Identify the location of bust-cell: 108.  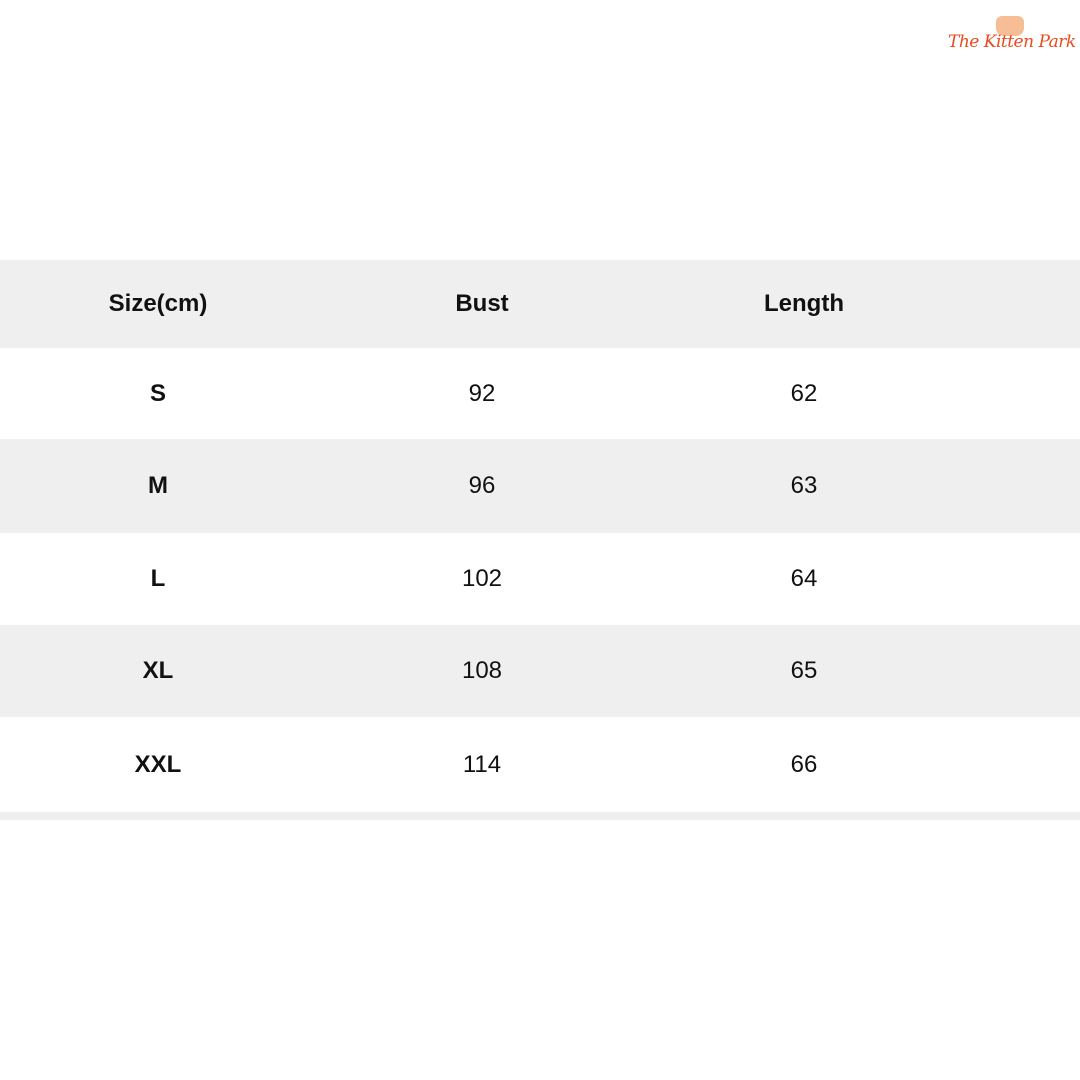
(482, 670).